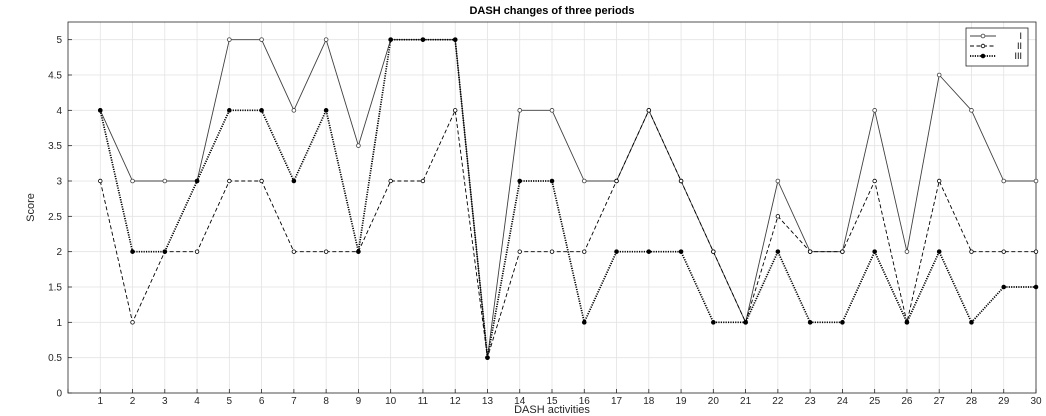 This screenshot has height=416, width=1046. I want to click on y-axis-ticks: 0 0.5 1 1.5 2 2.5 3 3.5 4 4.5 5, so click(60, 217).